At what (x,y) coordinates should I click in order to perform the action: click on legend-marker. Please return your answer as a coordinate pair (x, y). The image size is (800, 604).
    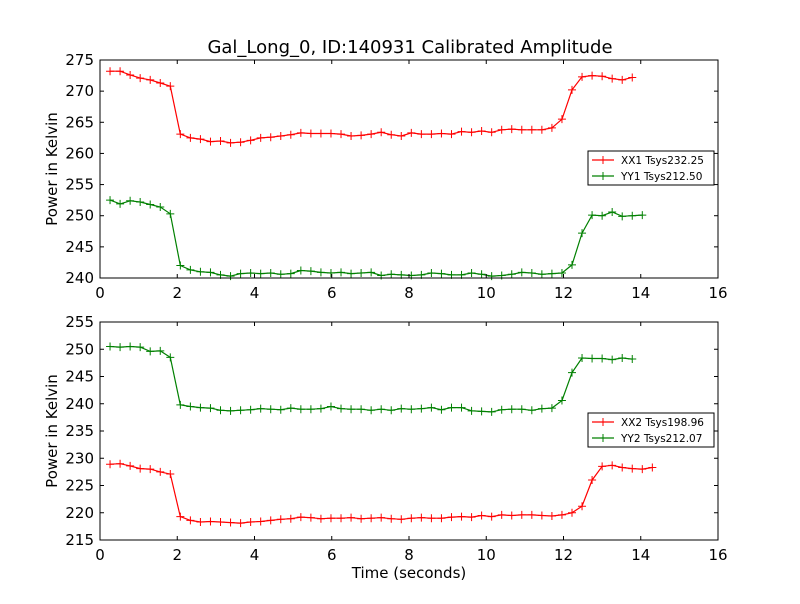
    Looking at the image, I should click on (603, 422).